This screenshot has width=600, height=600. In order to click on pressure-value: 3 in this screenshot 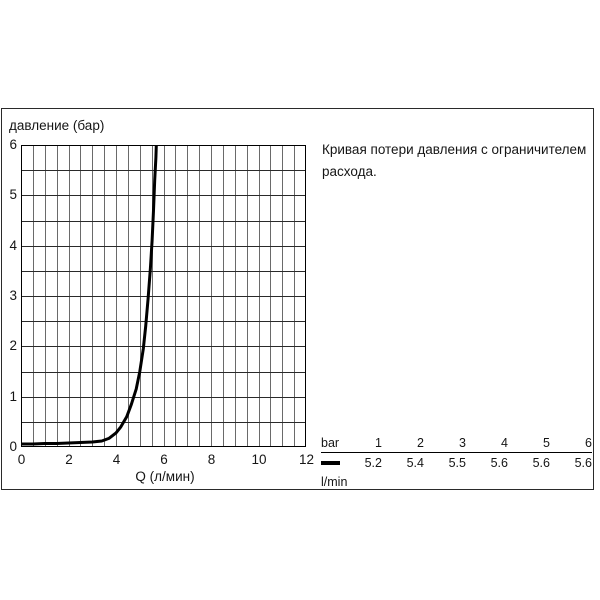, I will do `click(462, 443)`.